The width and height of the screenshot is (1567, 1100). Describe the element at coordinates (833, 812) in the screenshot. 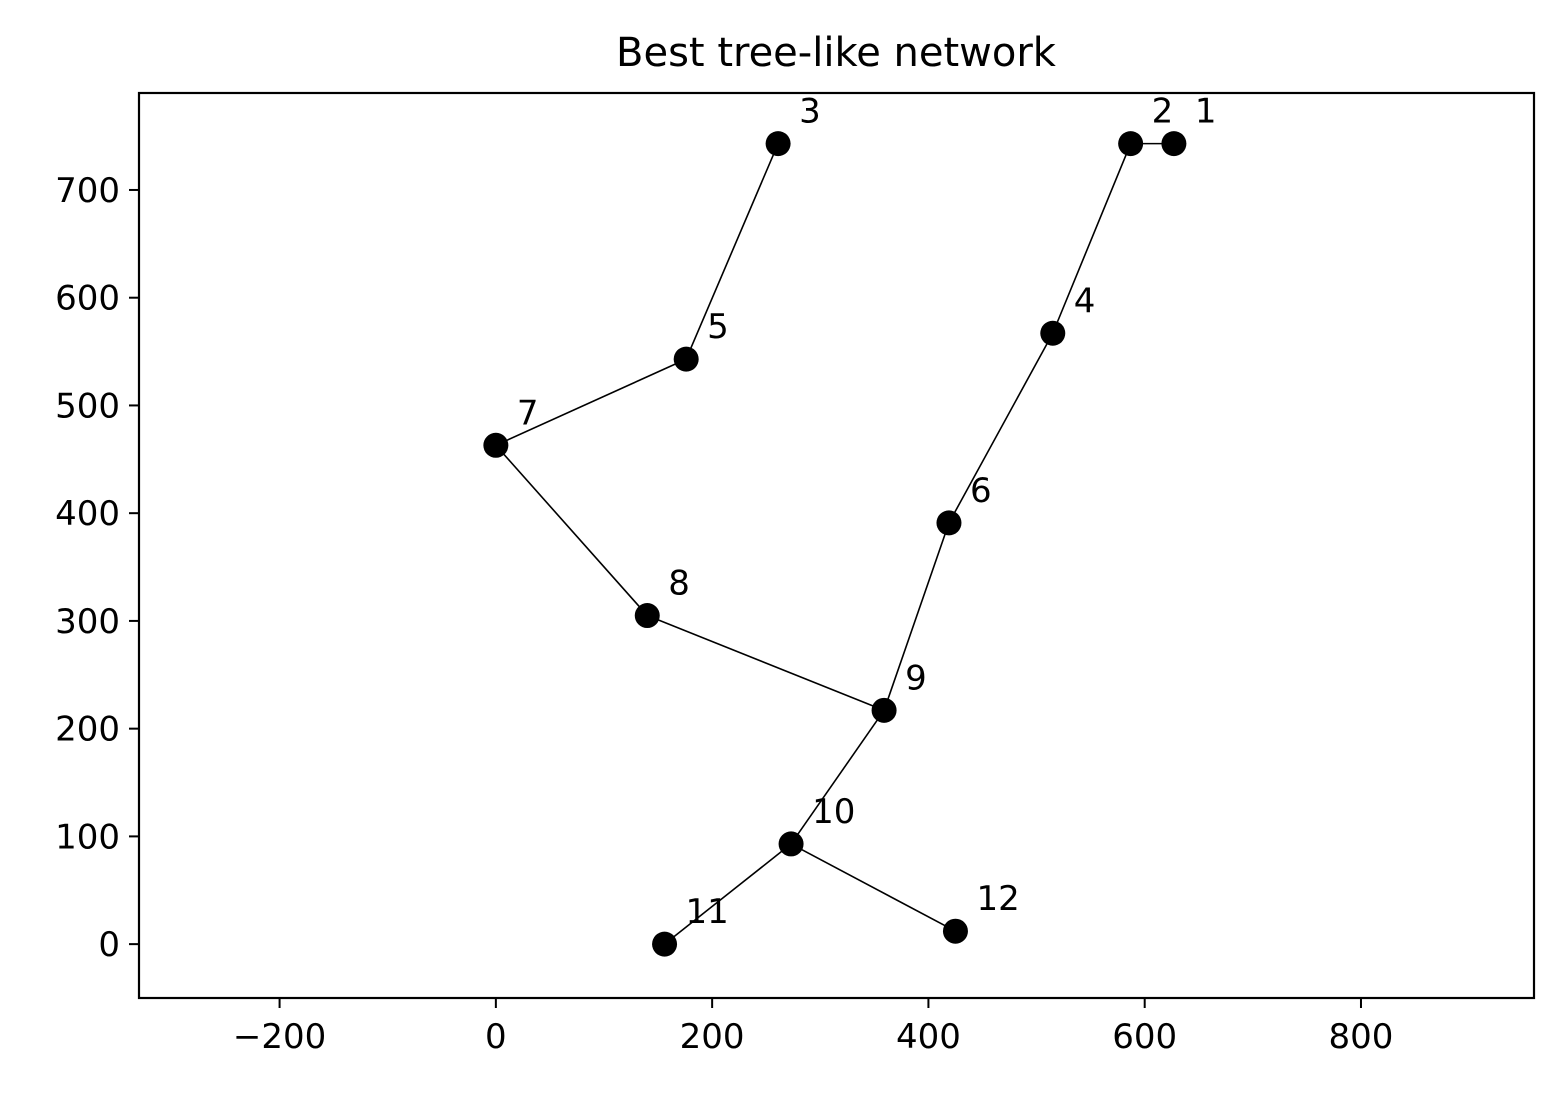

I see `node-label-10: 10` at that location.